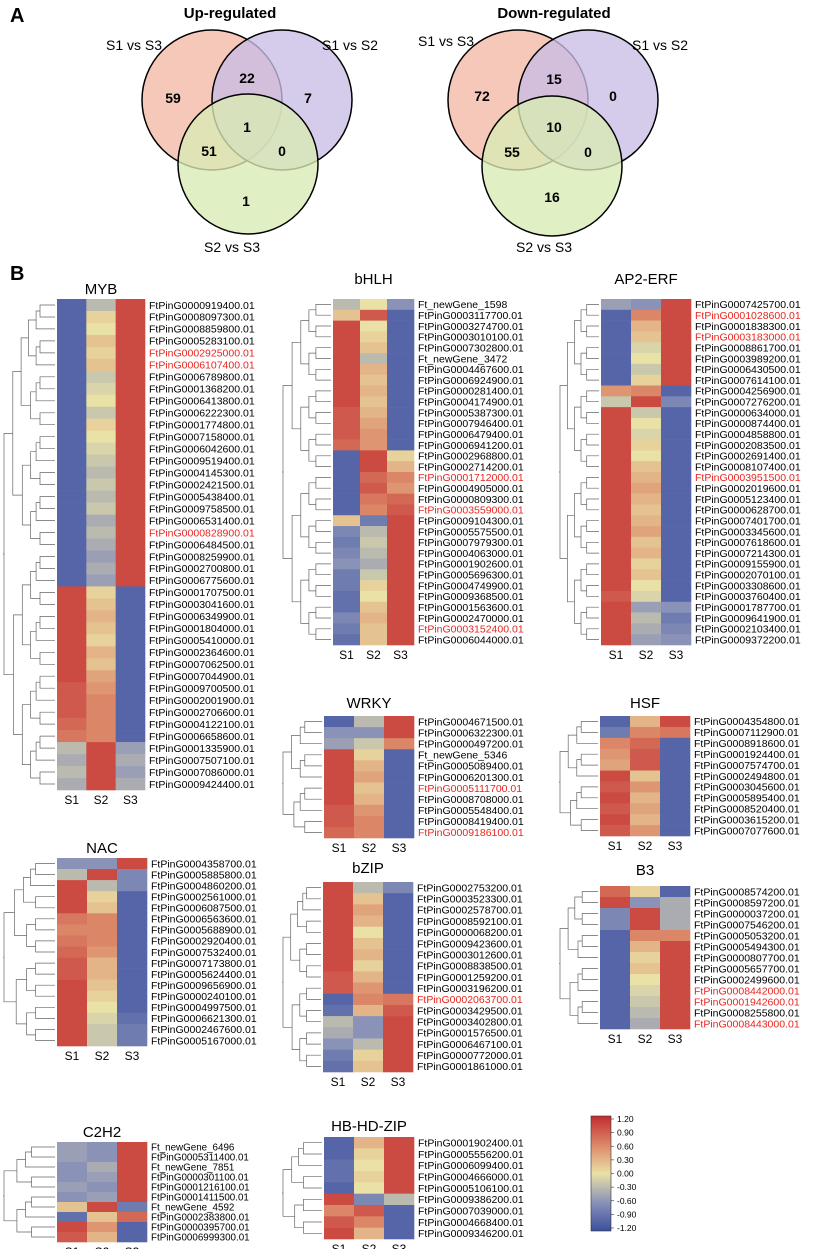  What do you see at coordinates (471, 424) in the screenshot?
I see `gene-label: FtPinG0007946400.01` at bounding box center [471, 424].